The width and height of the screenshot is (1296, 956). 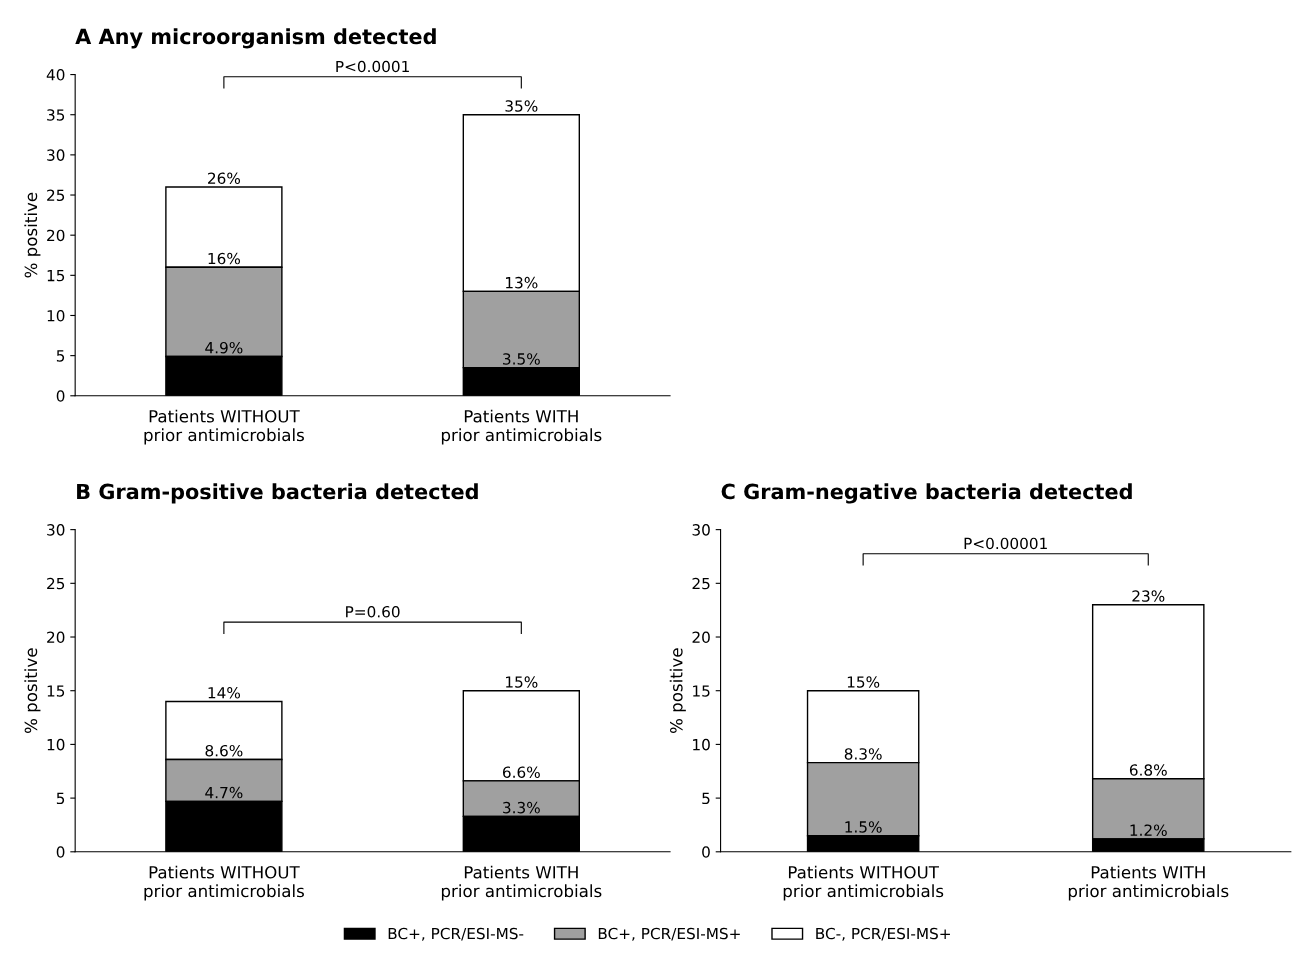 What do you see at coordinates (883, 934) in the screenshot?
I see `legend-label: BC-, PCR/ESI-MS+` at bounding box center [883, 934].